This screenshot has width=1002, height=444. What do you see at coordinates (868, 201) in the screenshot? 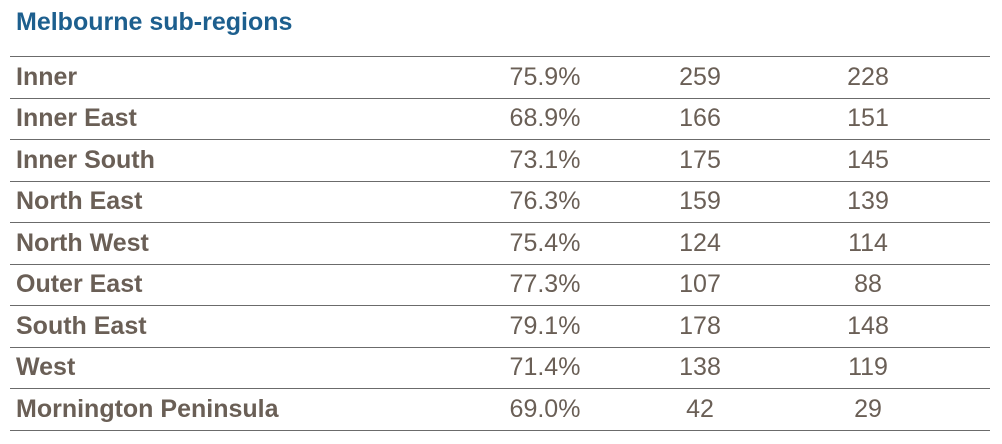
I see `value-cell-2: 139` at bounding box center [868, 201].